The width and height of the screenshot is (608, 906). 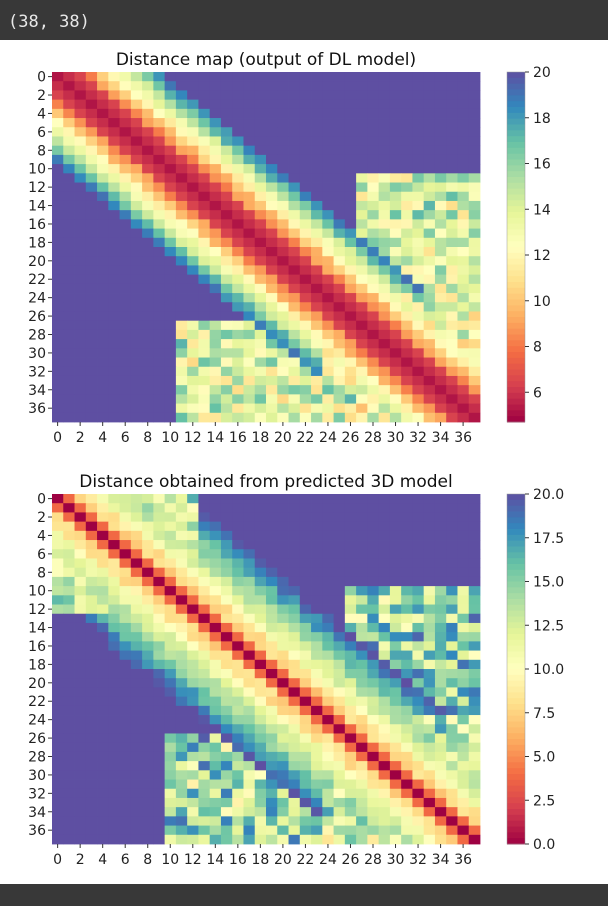 What do you see at coordinates (306, 438) in the screenshot?
I see `x-tick-label: 22` at bounding box center [306, 438].